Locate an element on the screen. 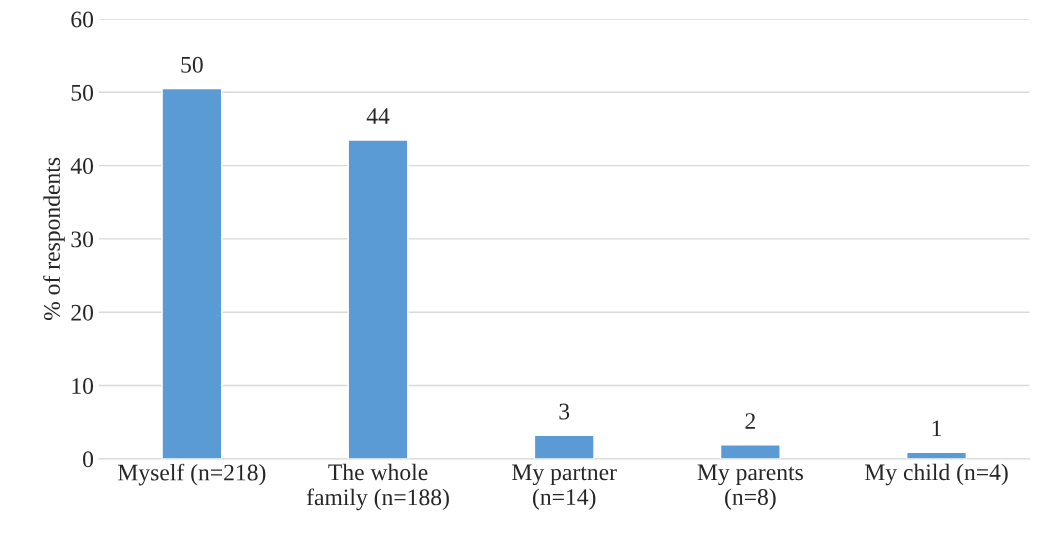  y-tick-label: 20 is located at coordinates (82, 312).